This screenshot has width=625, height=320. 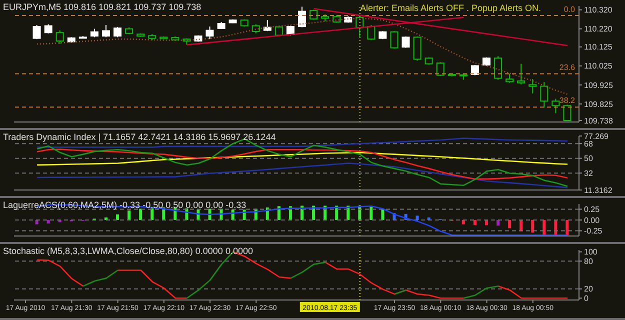 What do you see at coordinates (591, 252) in the screenshot?
I see `y-tick-label: 100` at bounding box center [591, 252].